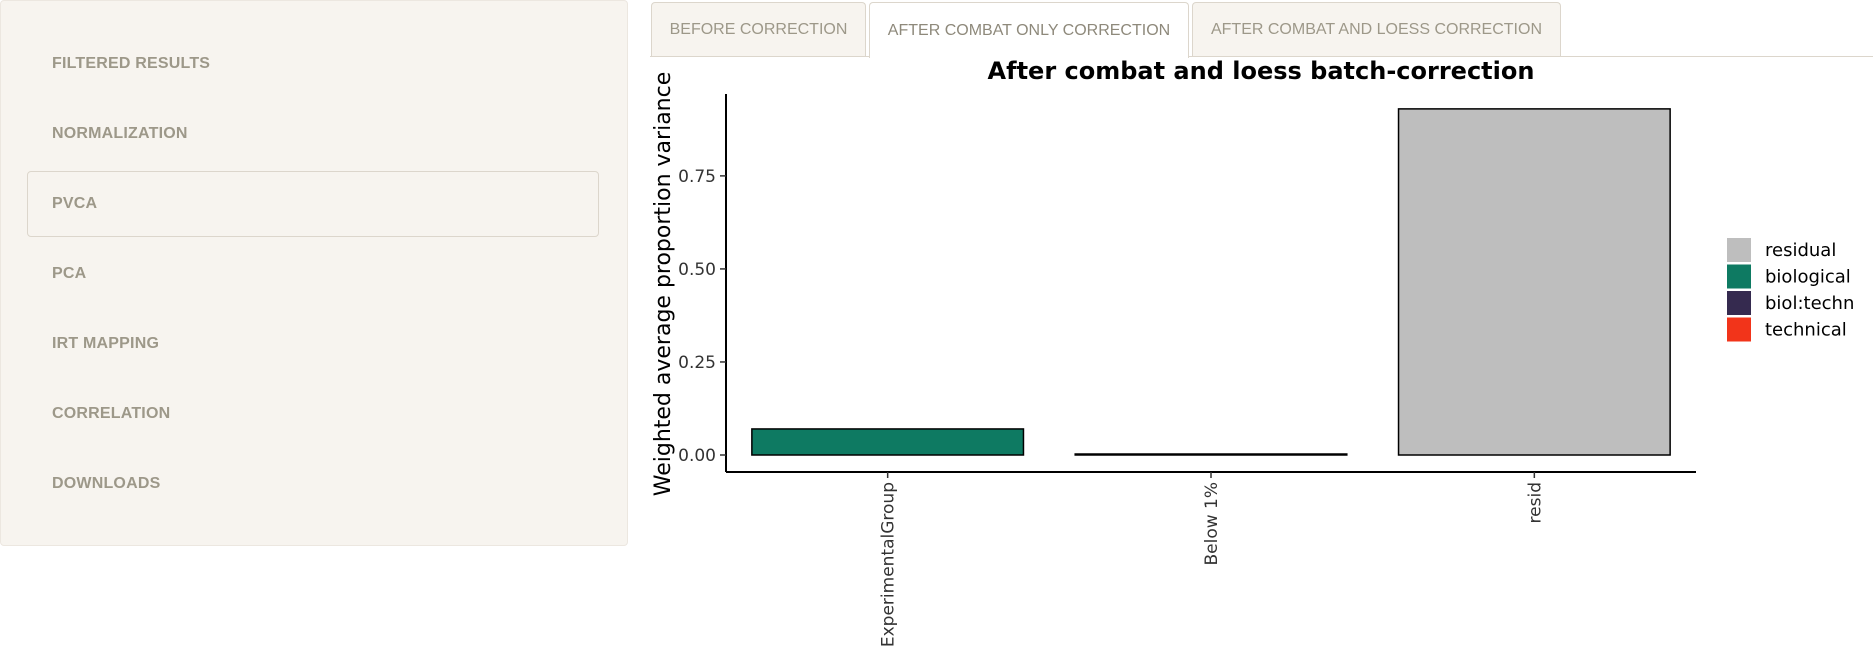 Image resolution: width=1873 pixels, height=662 pixels. What do you see at coordinates (1376, 29) in the screenshot?
I see `tab-after-combat-and-loess-correction: AFTER COMBAT AND LOESS CORRECTION` at bounding box center [1376, 29].